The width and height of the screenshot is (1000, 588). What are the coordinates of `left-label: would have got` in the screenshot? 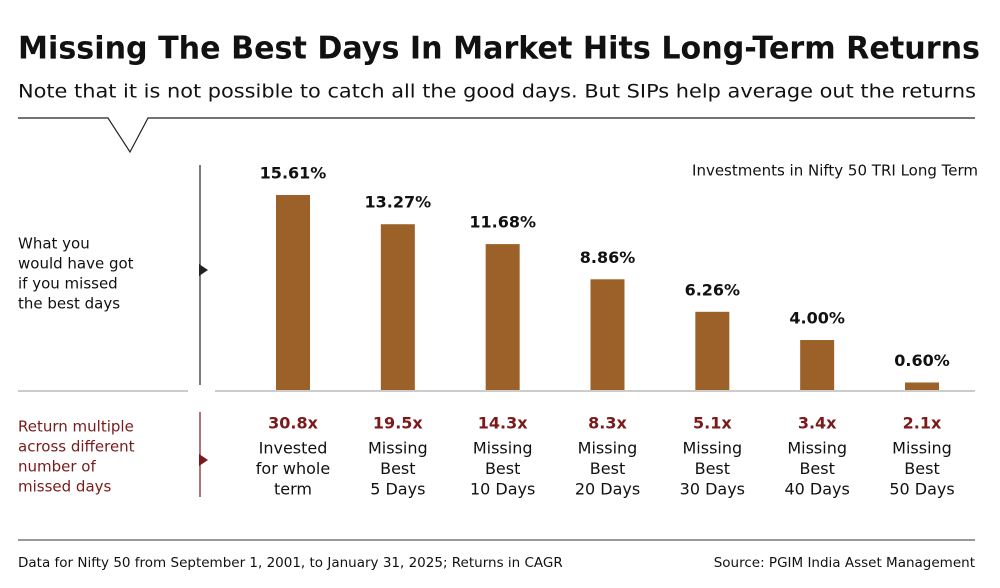 It's located at (76, 264).